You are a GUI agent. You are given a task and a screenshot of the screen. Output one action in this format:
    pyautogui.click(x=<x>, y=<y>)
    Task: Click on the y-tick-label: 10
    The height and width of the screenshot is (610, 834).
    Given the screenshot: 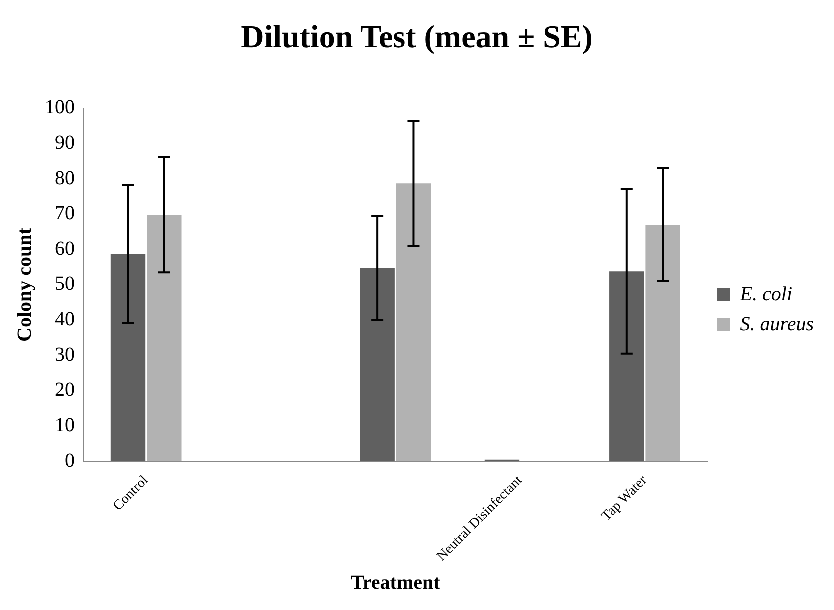 What is the action you would take?
    pyautogui.click(x=65, y=425)
    